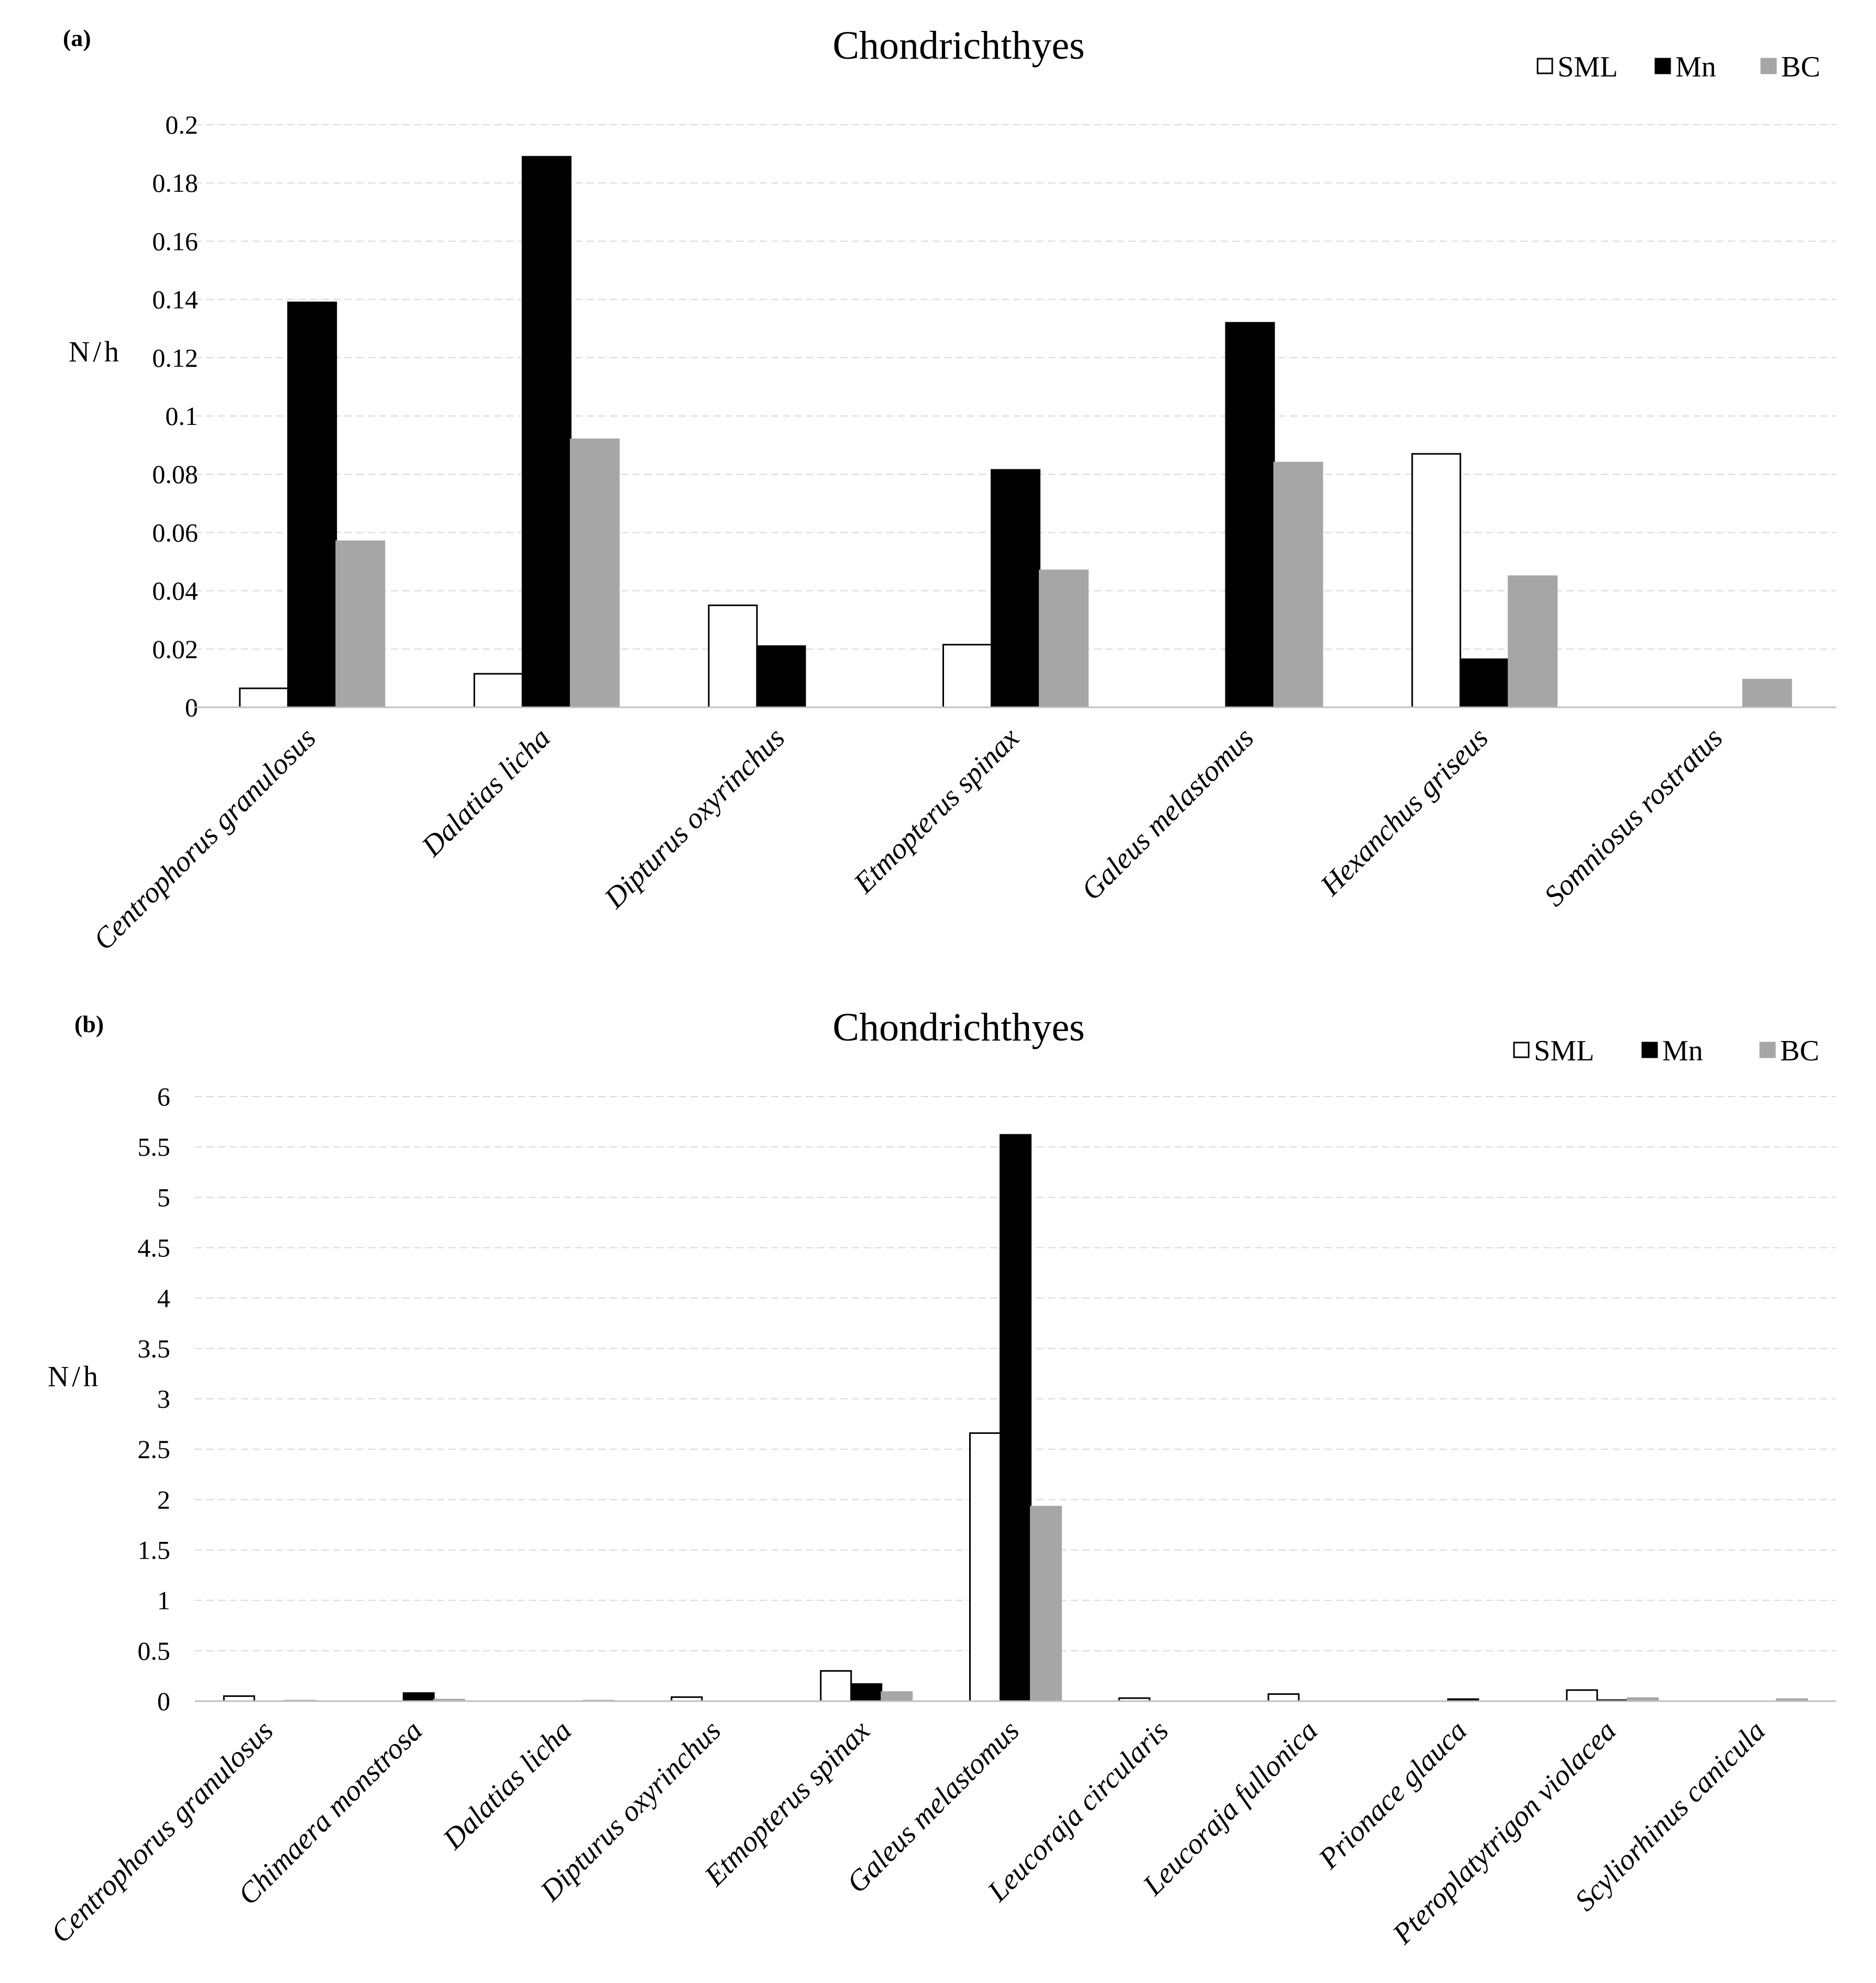  I want to click on y-tick-label: 0.06, so click(175, 532).